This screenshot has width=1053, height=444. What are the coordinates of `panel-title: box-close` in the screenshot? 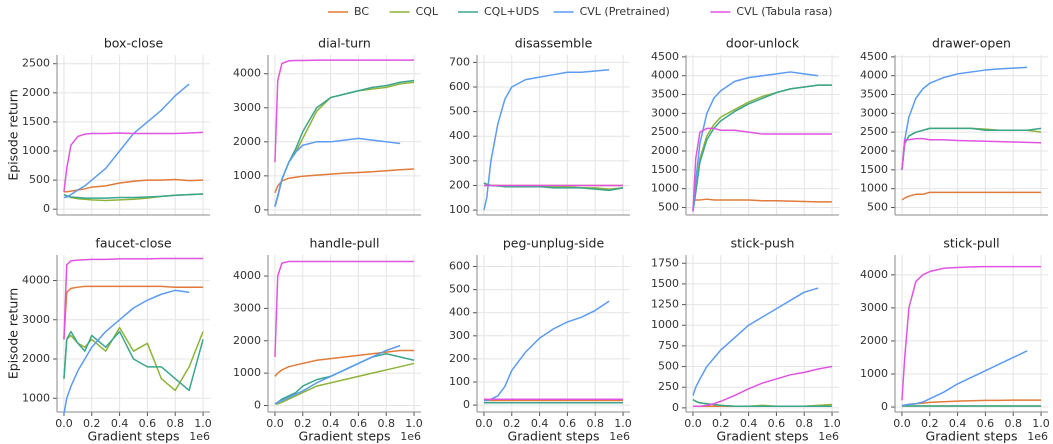 It's located at (134, 43).